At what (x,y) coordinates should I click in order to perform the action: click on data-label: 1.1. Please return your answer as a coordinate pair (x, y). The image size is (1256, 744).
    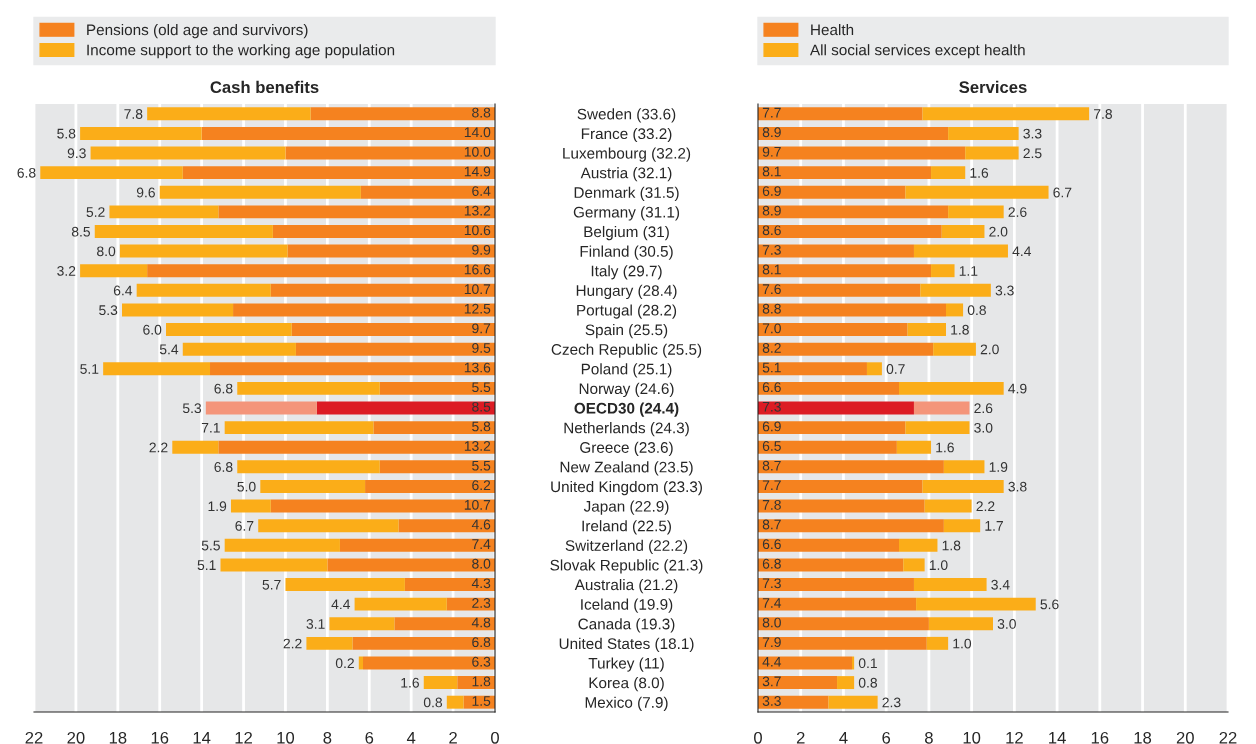
    Looking at the image, I should click on (968, 271).